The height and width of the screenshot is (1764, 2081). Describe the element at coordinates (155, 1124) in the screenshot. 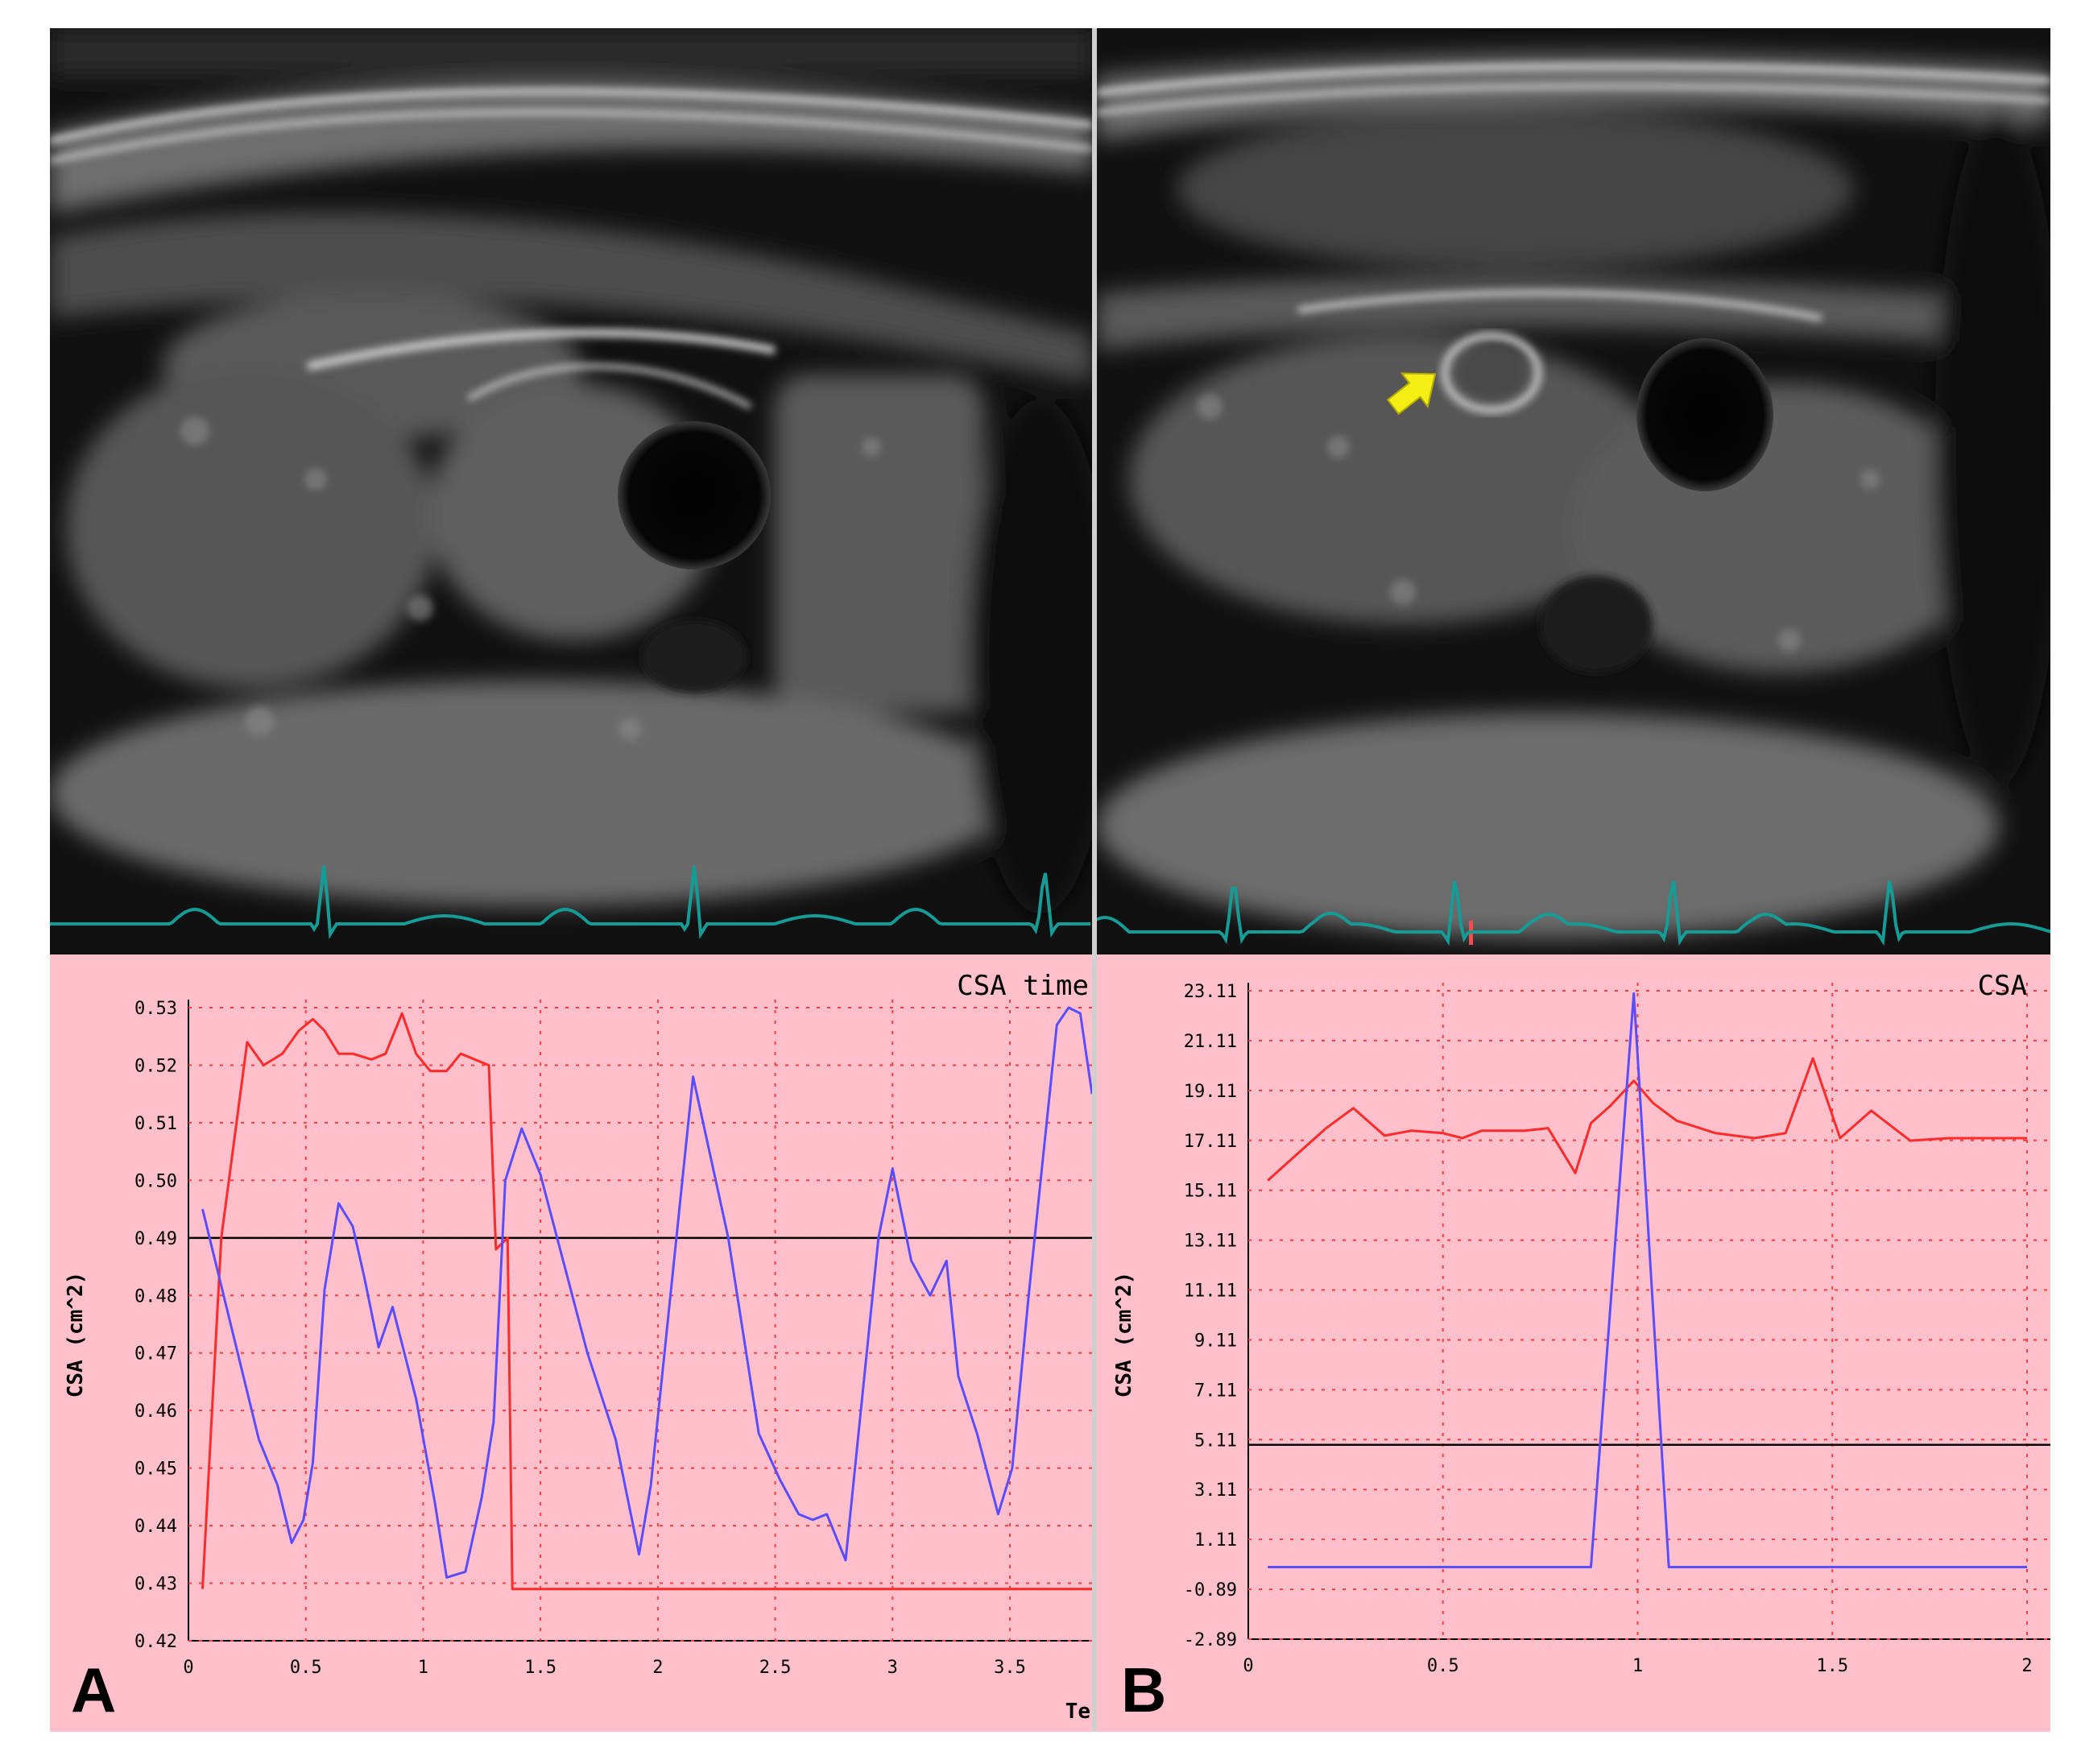

I see `y-tick-label: 0.51` at that location.